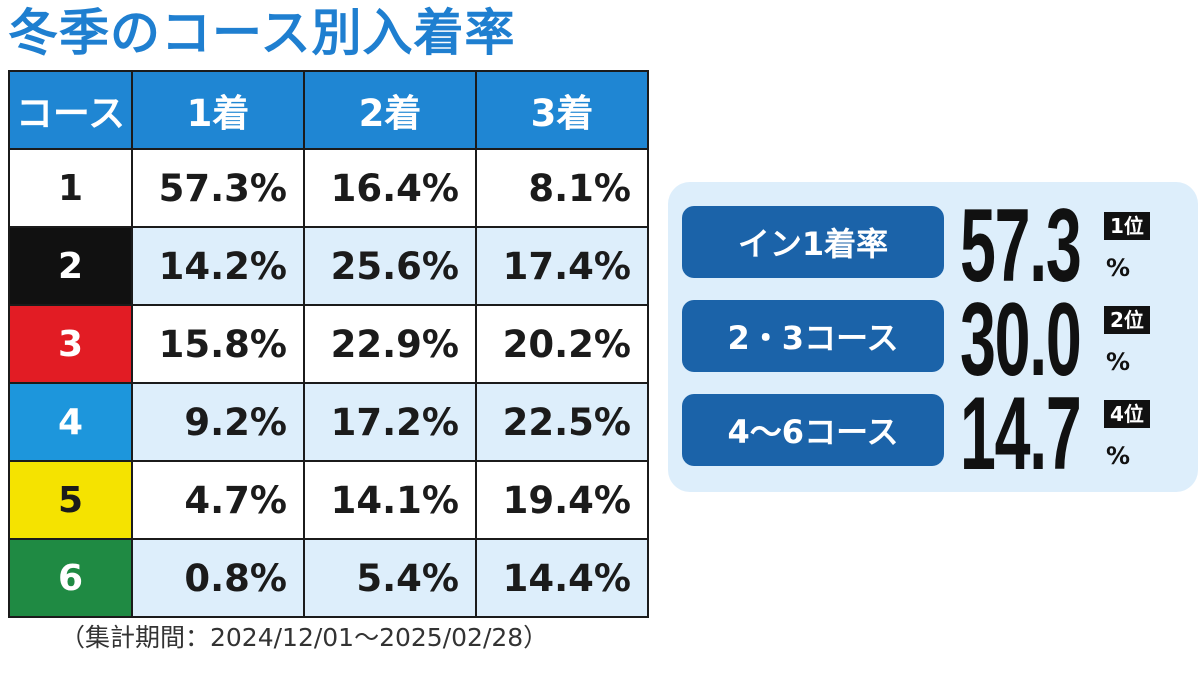 This screenshot has width=1200, height=675. I want to click on summary-value: 30.0, so click(1021, 340).